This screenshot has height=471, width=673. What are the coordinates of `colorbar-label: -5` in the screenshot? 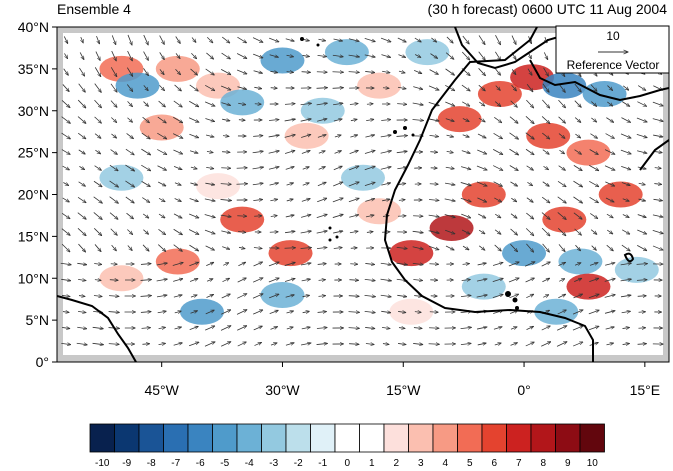 It's located at (224, 463).